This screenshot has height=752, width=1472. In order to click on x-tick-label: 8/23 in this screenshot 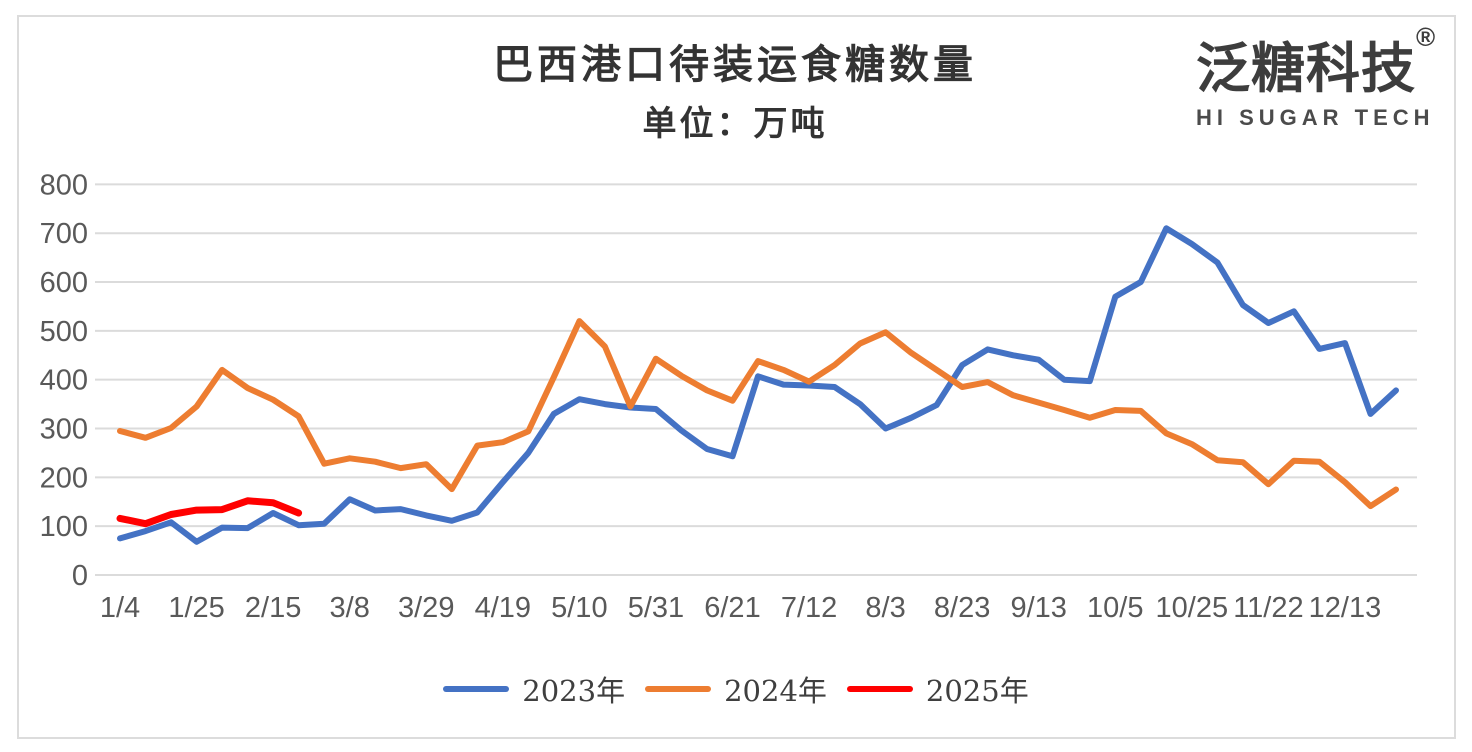, I will do `click(962, 608)`.